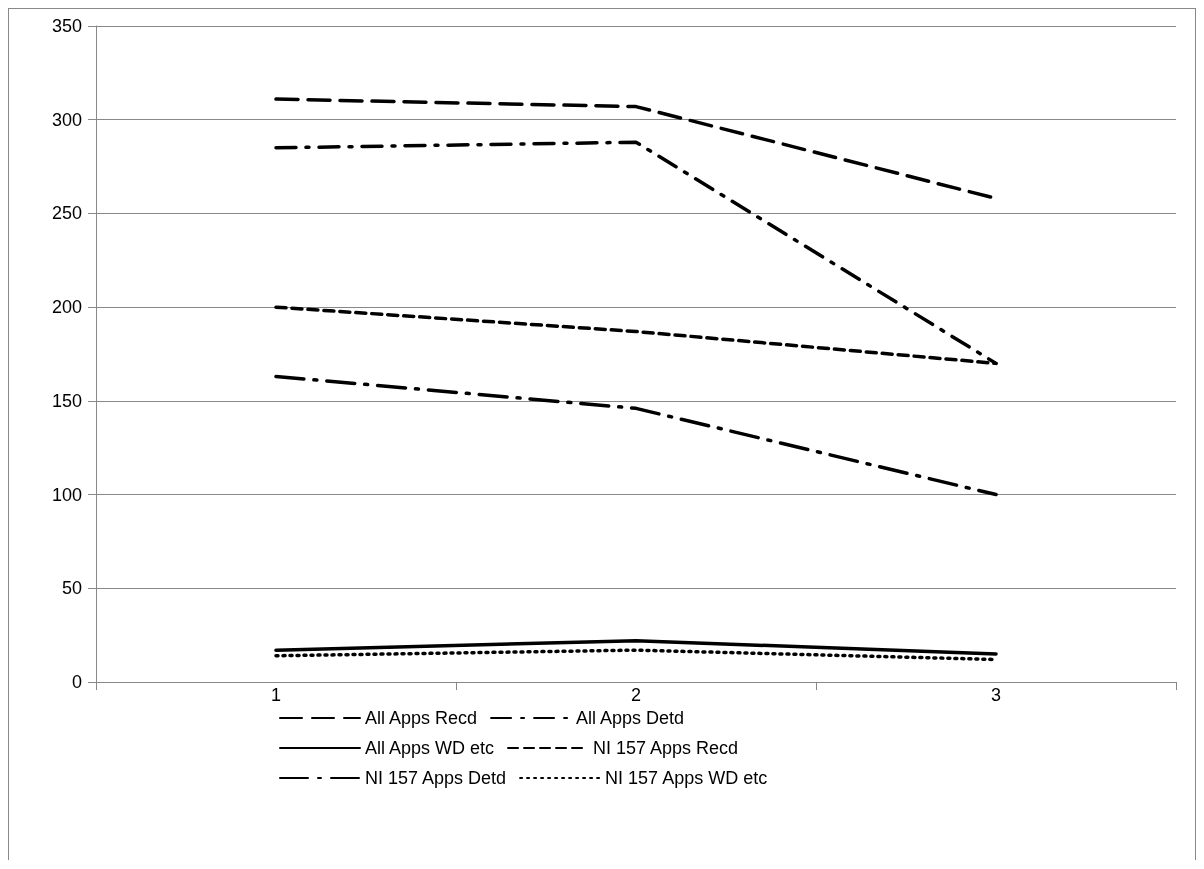  Describe the element at coordinates (996, 695) in the screenshot. I see `x-tick-label: 3` at that location.